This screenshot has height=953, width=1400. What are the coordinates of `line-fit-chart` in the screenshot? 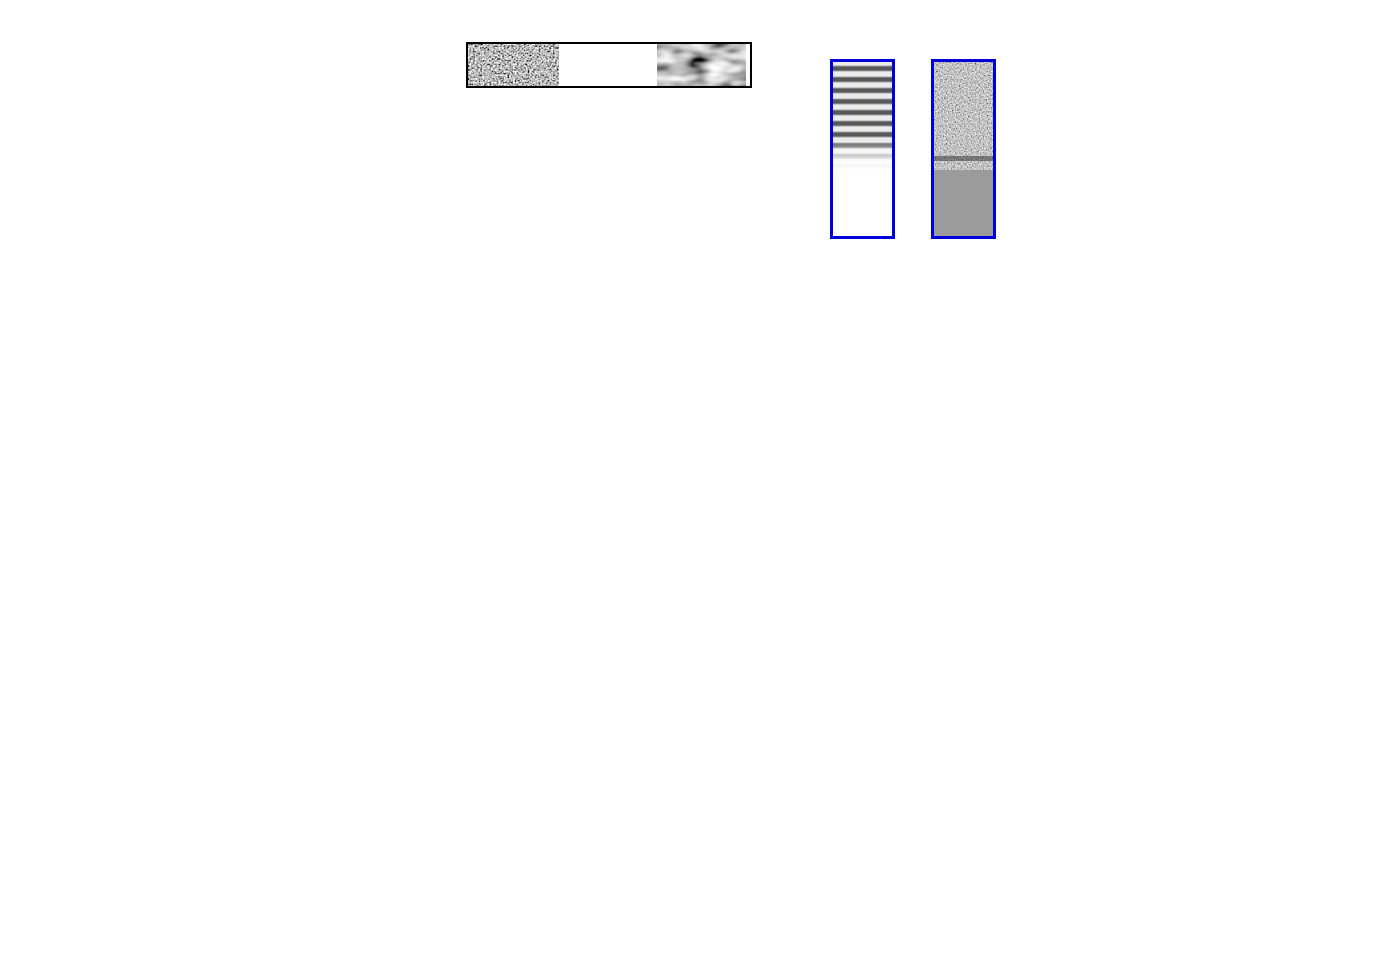 It's located at (1172, 141).